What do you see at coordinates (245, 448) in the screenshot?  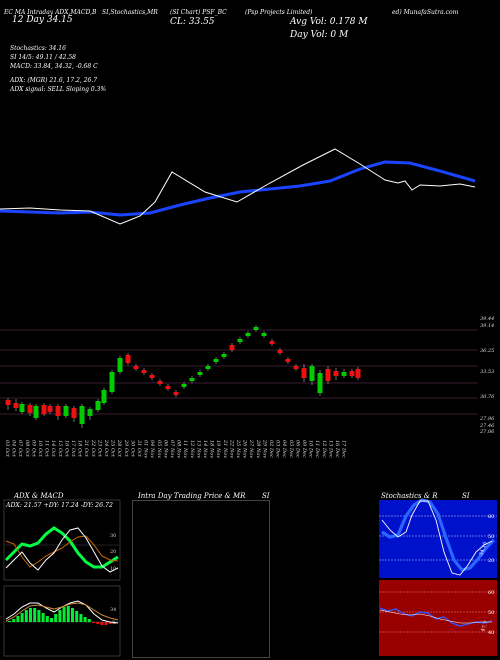 I see `date-axis-label: 26 Nov` at bounding box center [245, 448].